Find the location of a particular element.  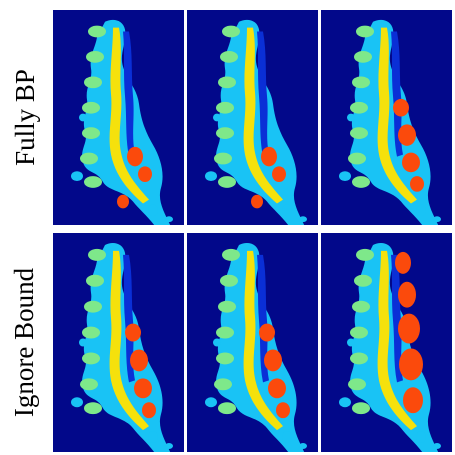

row-label-fully-bp-text: Fully BP is located at coordinates (24, 117).